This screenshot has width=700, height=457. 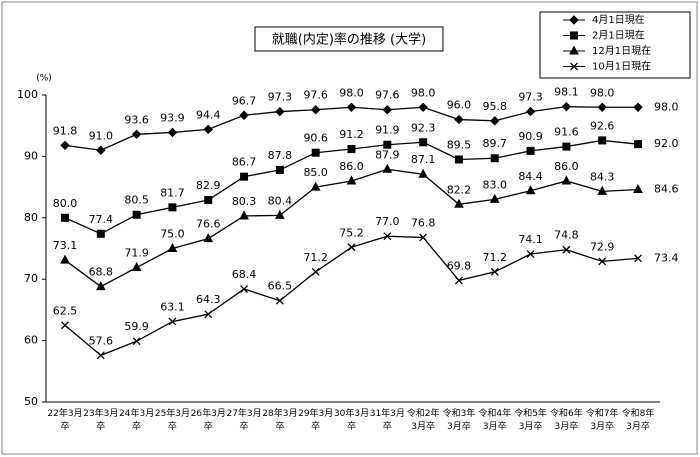 What do you see at coordinates (244, 420) in the screenshot?
I see `x-tick-label: 27年3月 卒` at bounding box center [244, 420].